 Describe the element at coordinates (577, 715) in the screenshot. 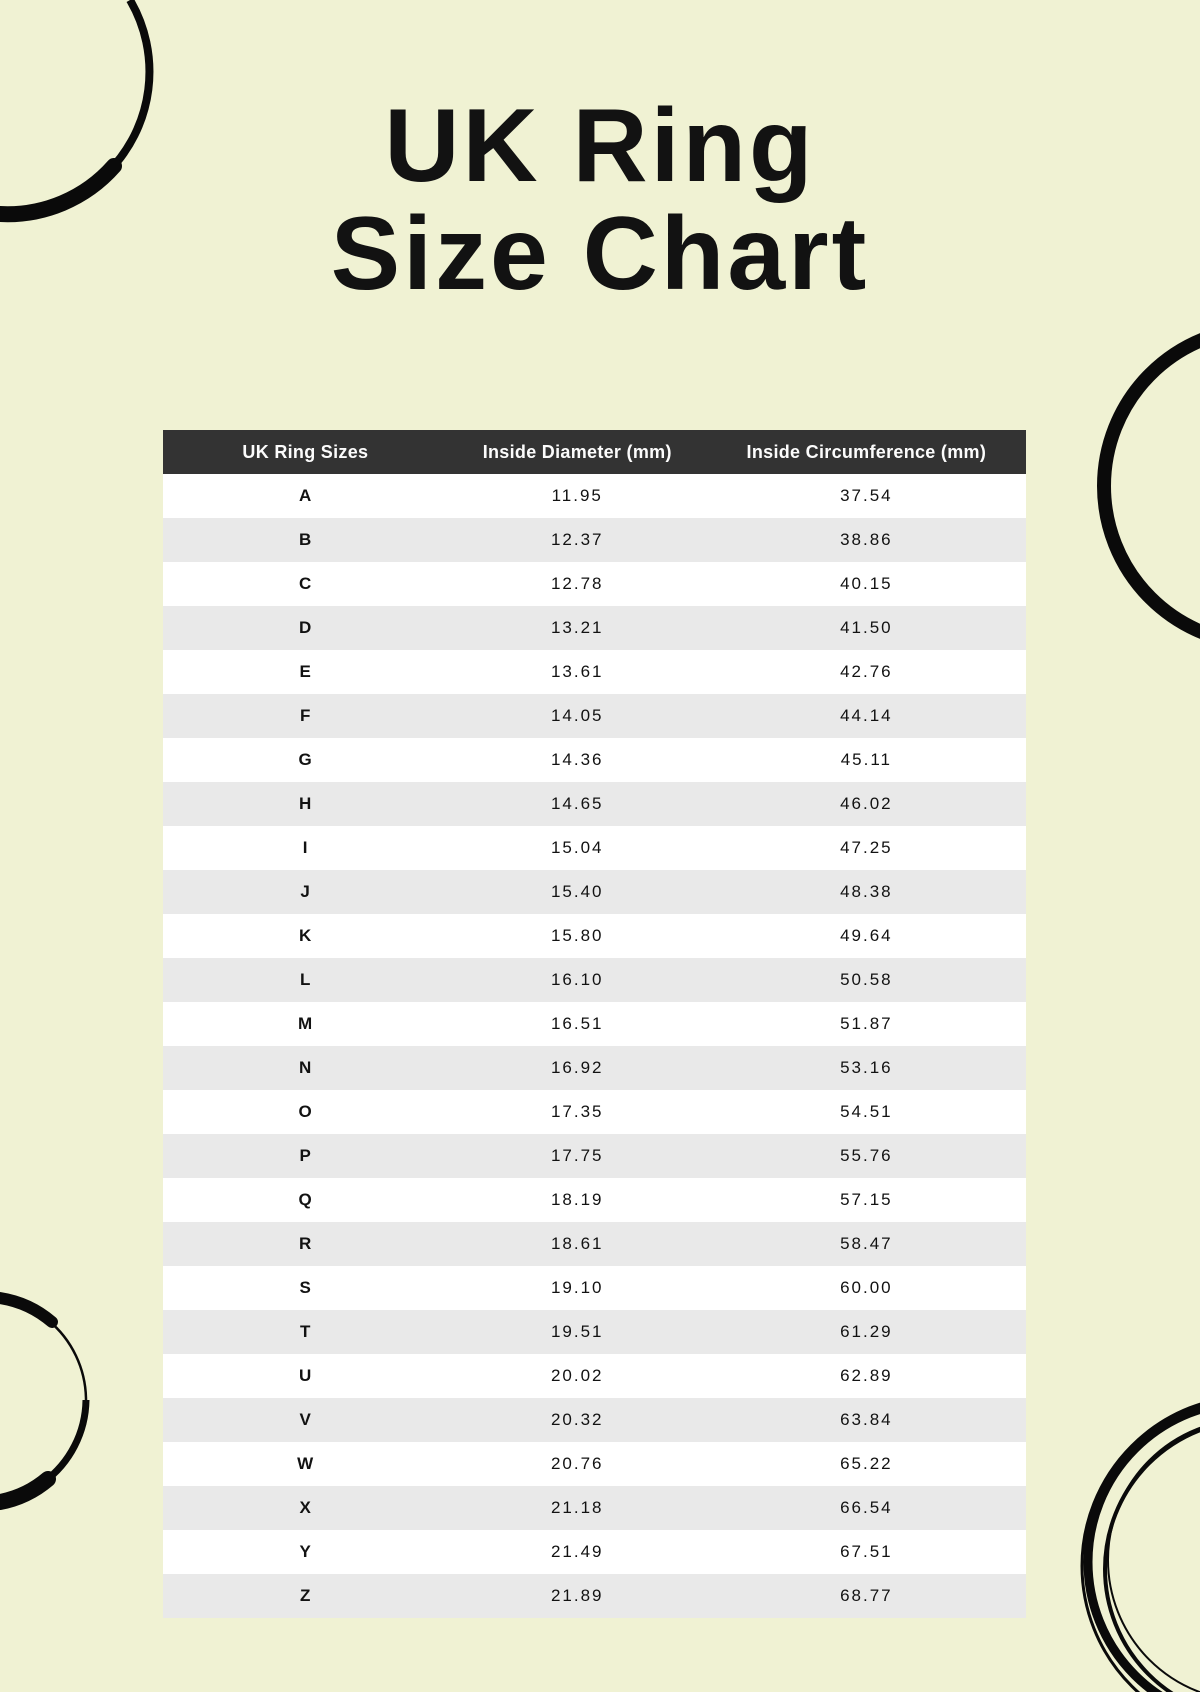

I see `diameter-cell: 14.05` at that location.